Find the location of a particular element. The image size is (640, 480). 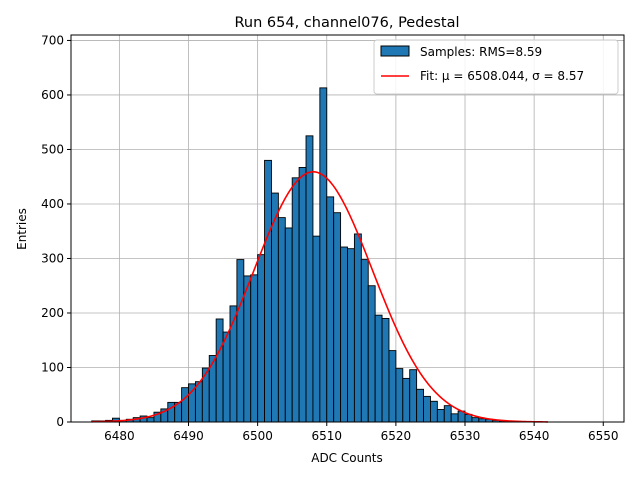

legend-label-fit: Fit: μ = 6508.044, σ = 8.57 is located at coordinates (502, 76).